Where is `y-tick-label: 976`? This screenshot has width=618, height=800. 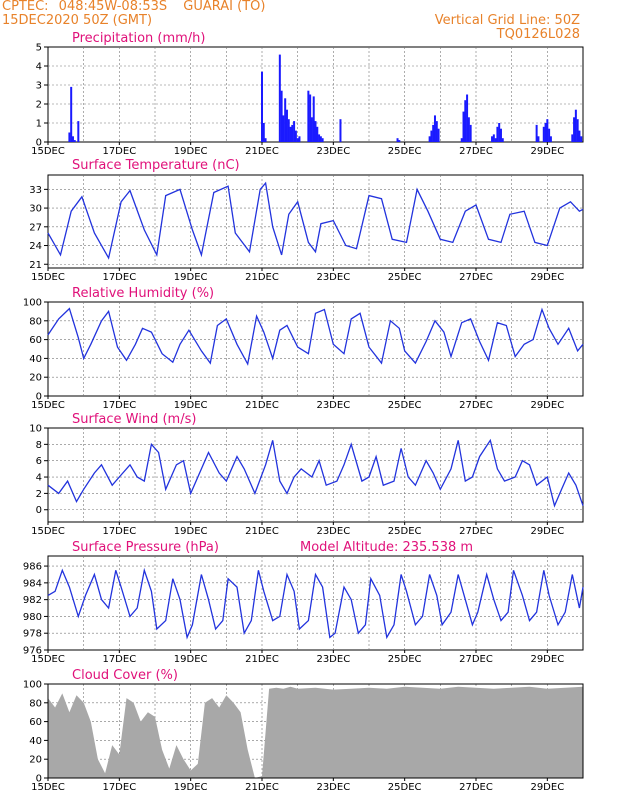
y-tick-label: 976 is located at coordinates (32, 651).